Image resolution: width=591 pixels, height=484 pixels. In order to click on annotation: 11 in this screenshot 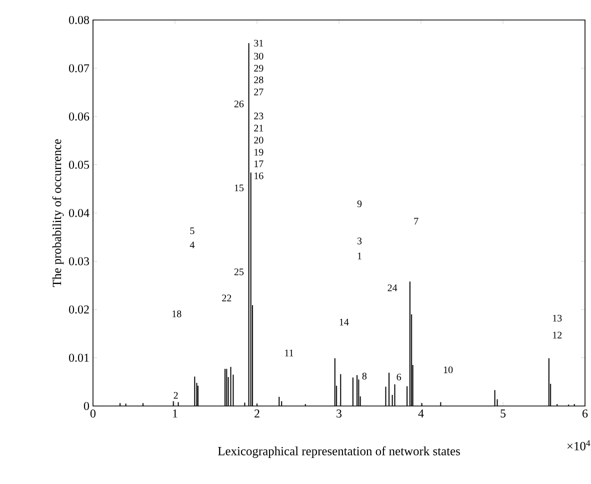, I will do `click(289, 353)`.